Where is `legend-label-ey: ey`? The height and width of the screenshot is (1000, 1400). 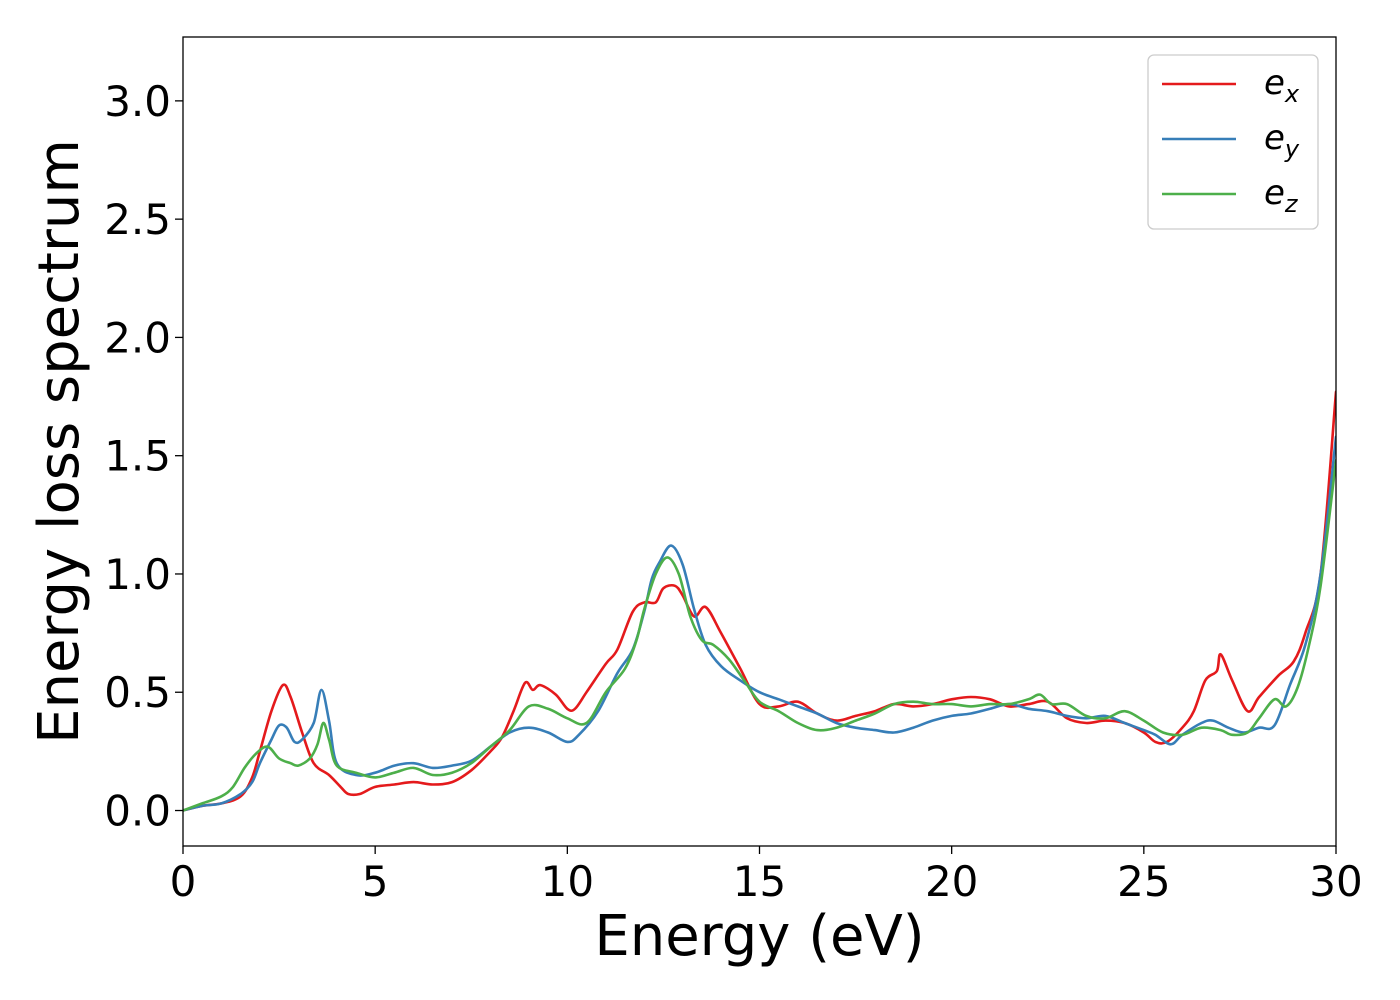 legend-label-ey: ey is located at coordinates (1282, 140).